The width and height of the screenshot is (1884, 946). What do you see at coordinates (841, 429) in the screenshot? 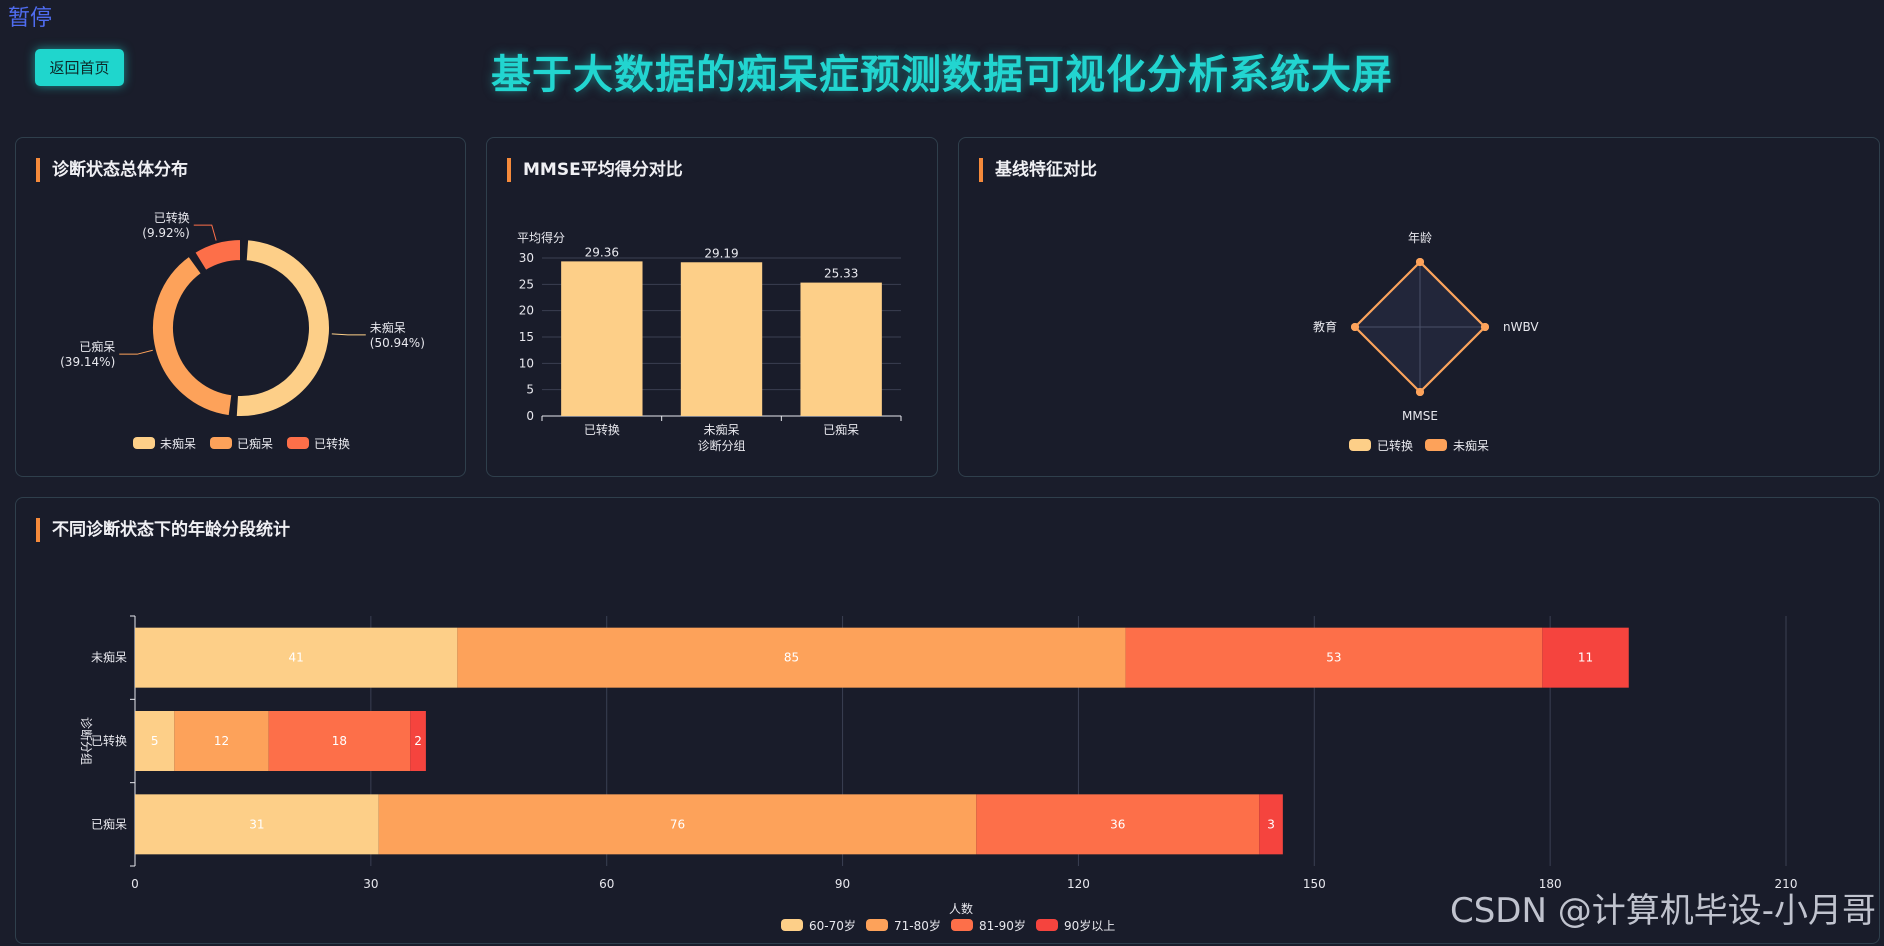
I see `bar-x-tick-label-2: 已痴呆` at bounding box center [841, 429].